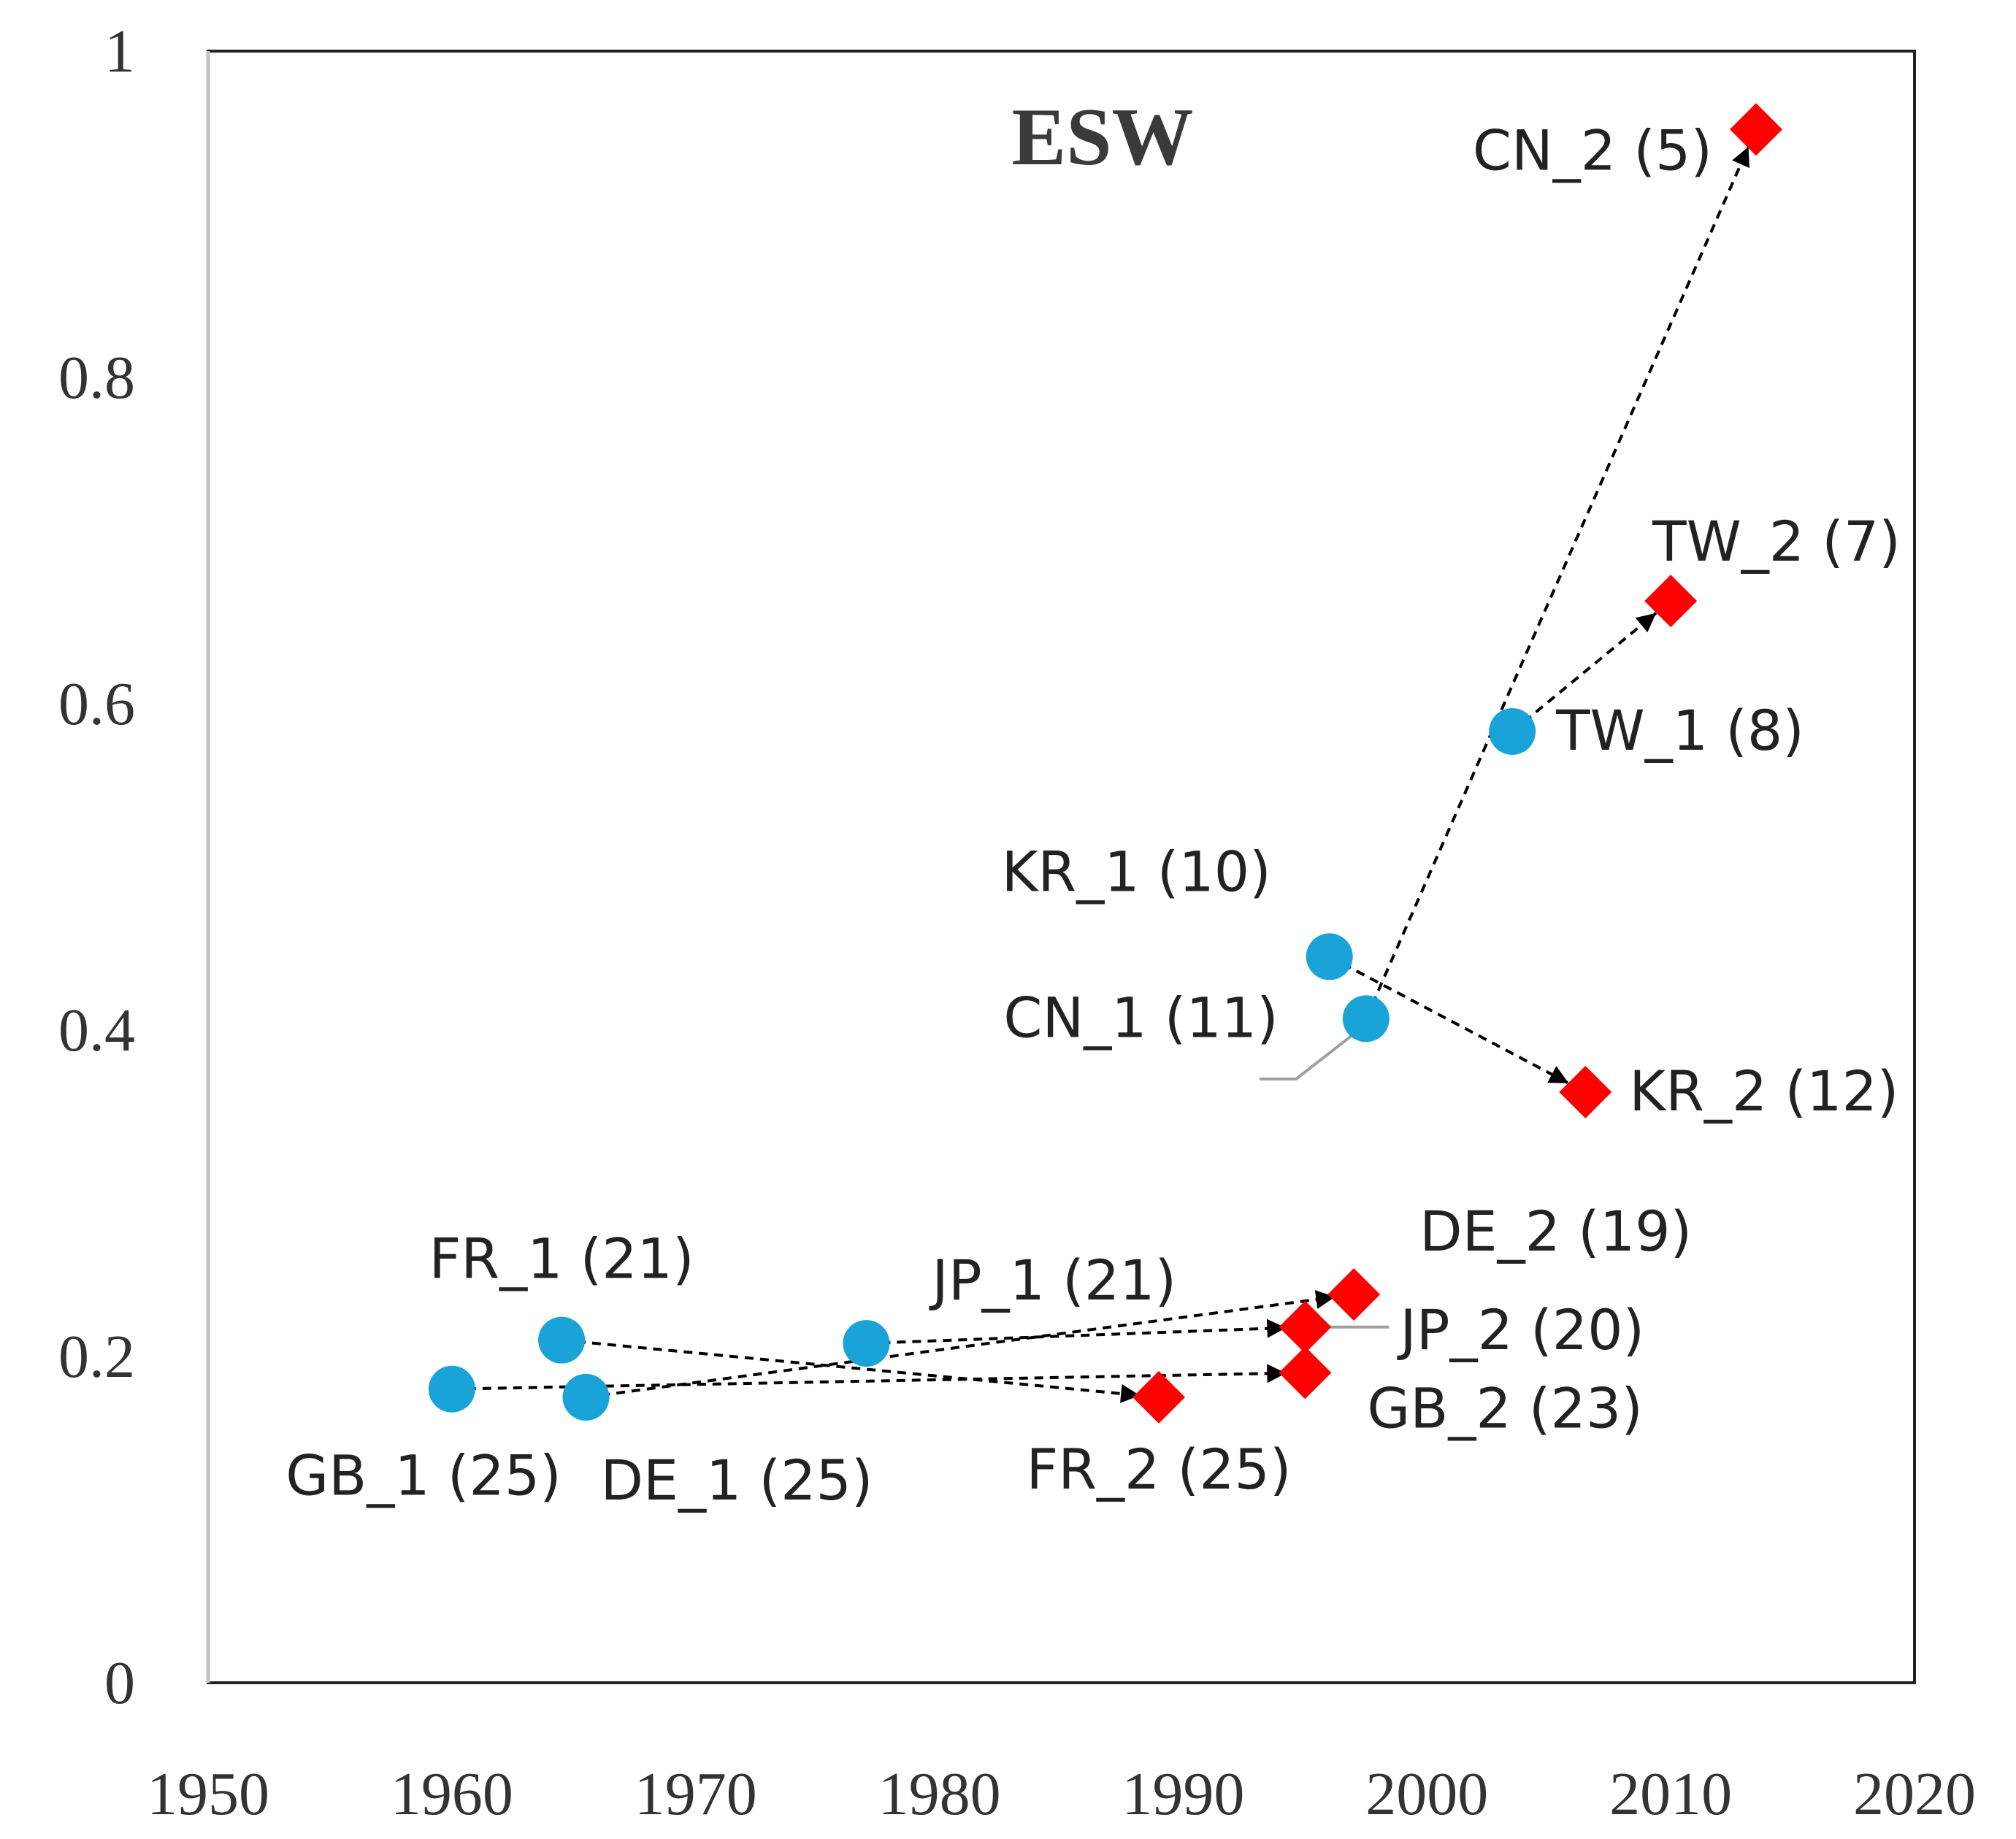 The height and width of the screenshot is (1839, 2016). What do you see at coordinates (96, 378) in the screenshot?
I see `y-tick-label: 0.8` at bounding box center [96, 378].